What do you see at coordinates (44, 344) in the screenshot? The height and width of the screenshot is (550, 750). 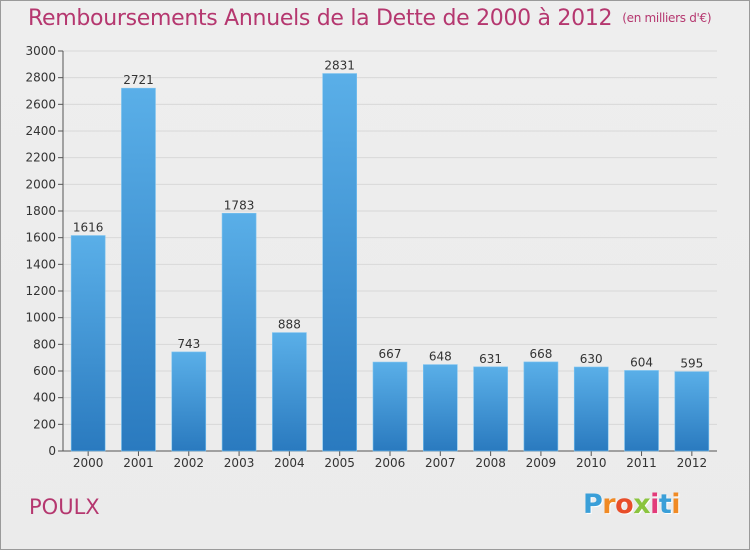 I see `y-tick-label-800: 800` at bounding box center [44, 344].